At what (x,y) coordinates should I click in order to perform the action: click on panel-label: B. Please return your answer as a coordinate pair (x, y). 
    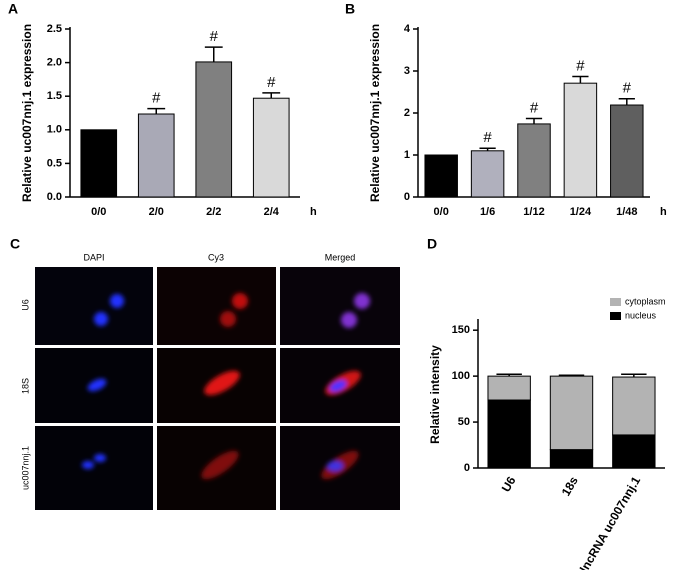
    Looking at the image, I should click on (350, 9).